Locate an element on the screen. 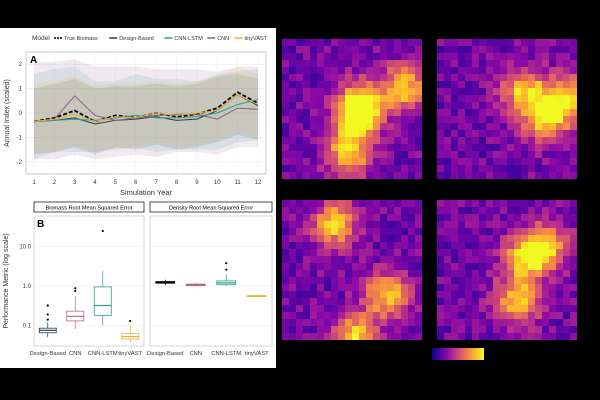  outlier-point is located at coordinates (47, 305).